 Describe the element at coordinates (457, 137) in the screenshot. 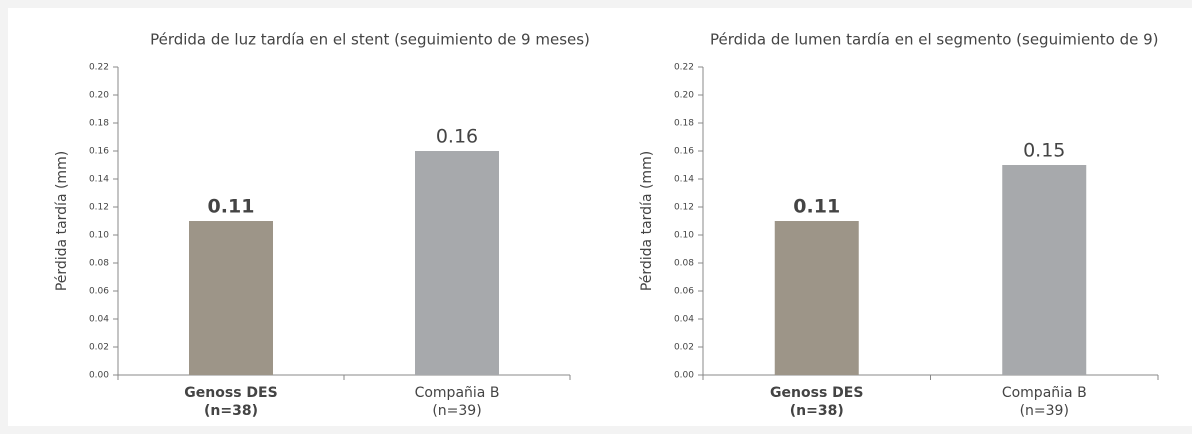

I see `value-label: 0.16` at that location.